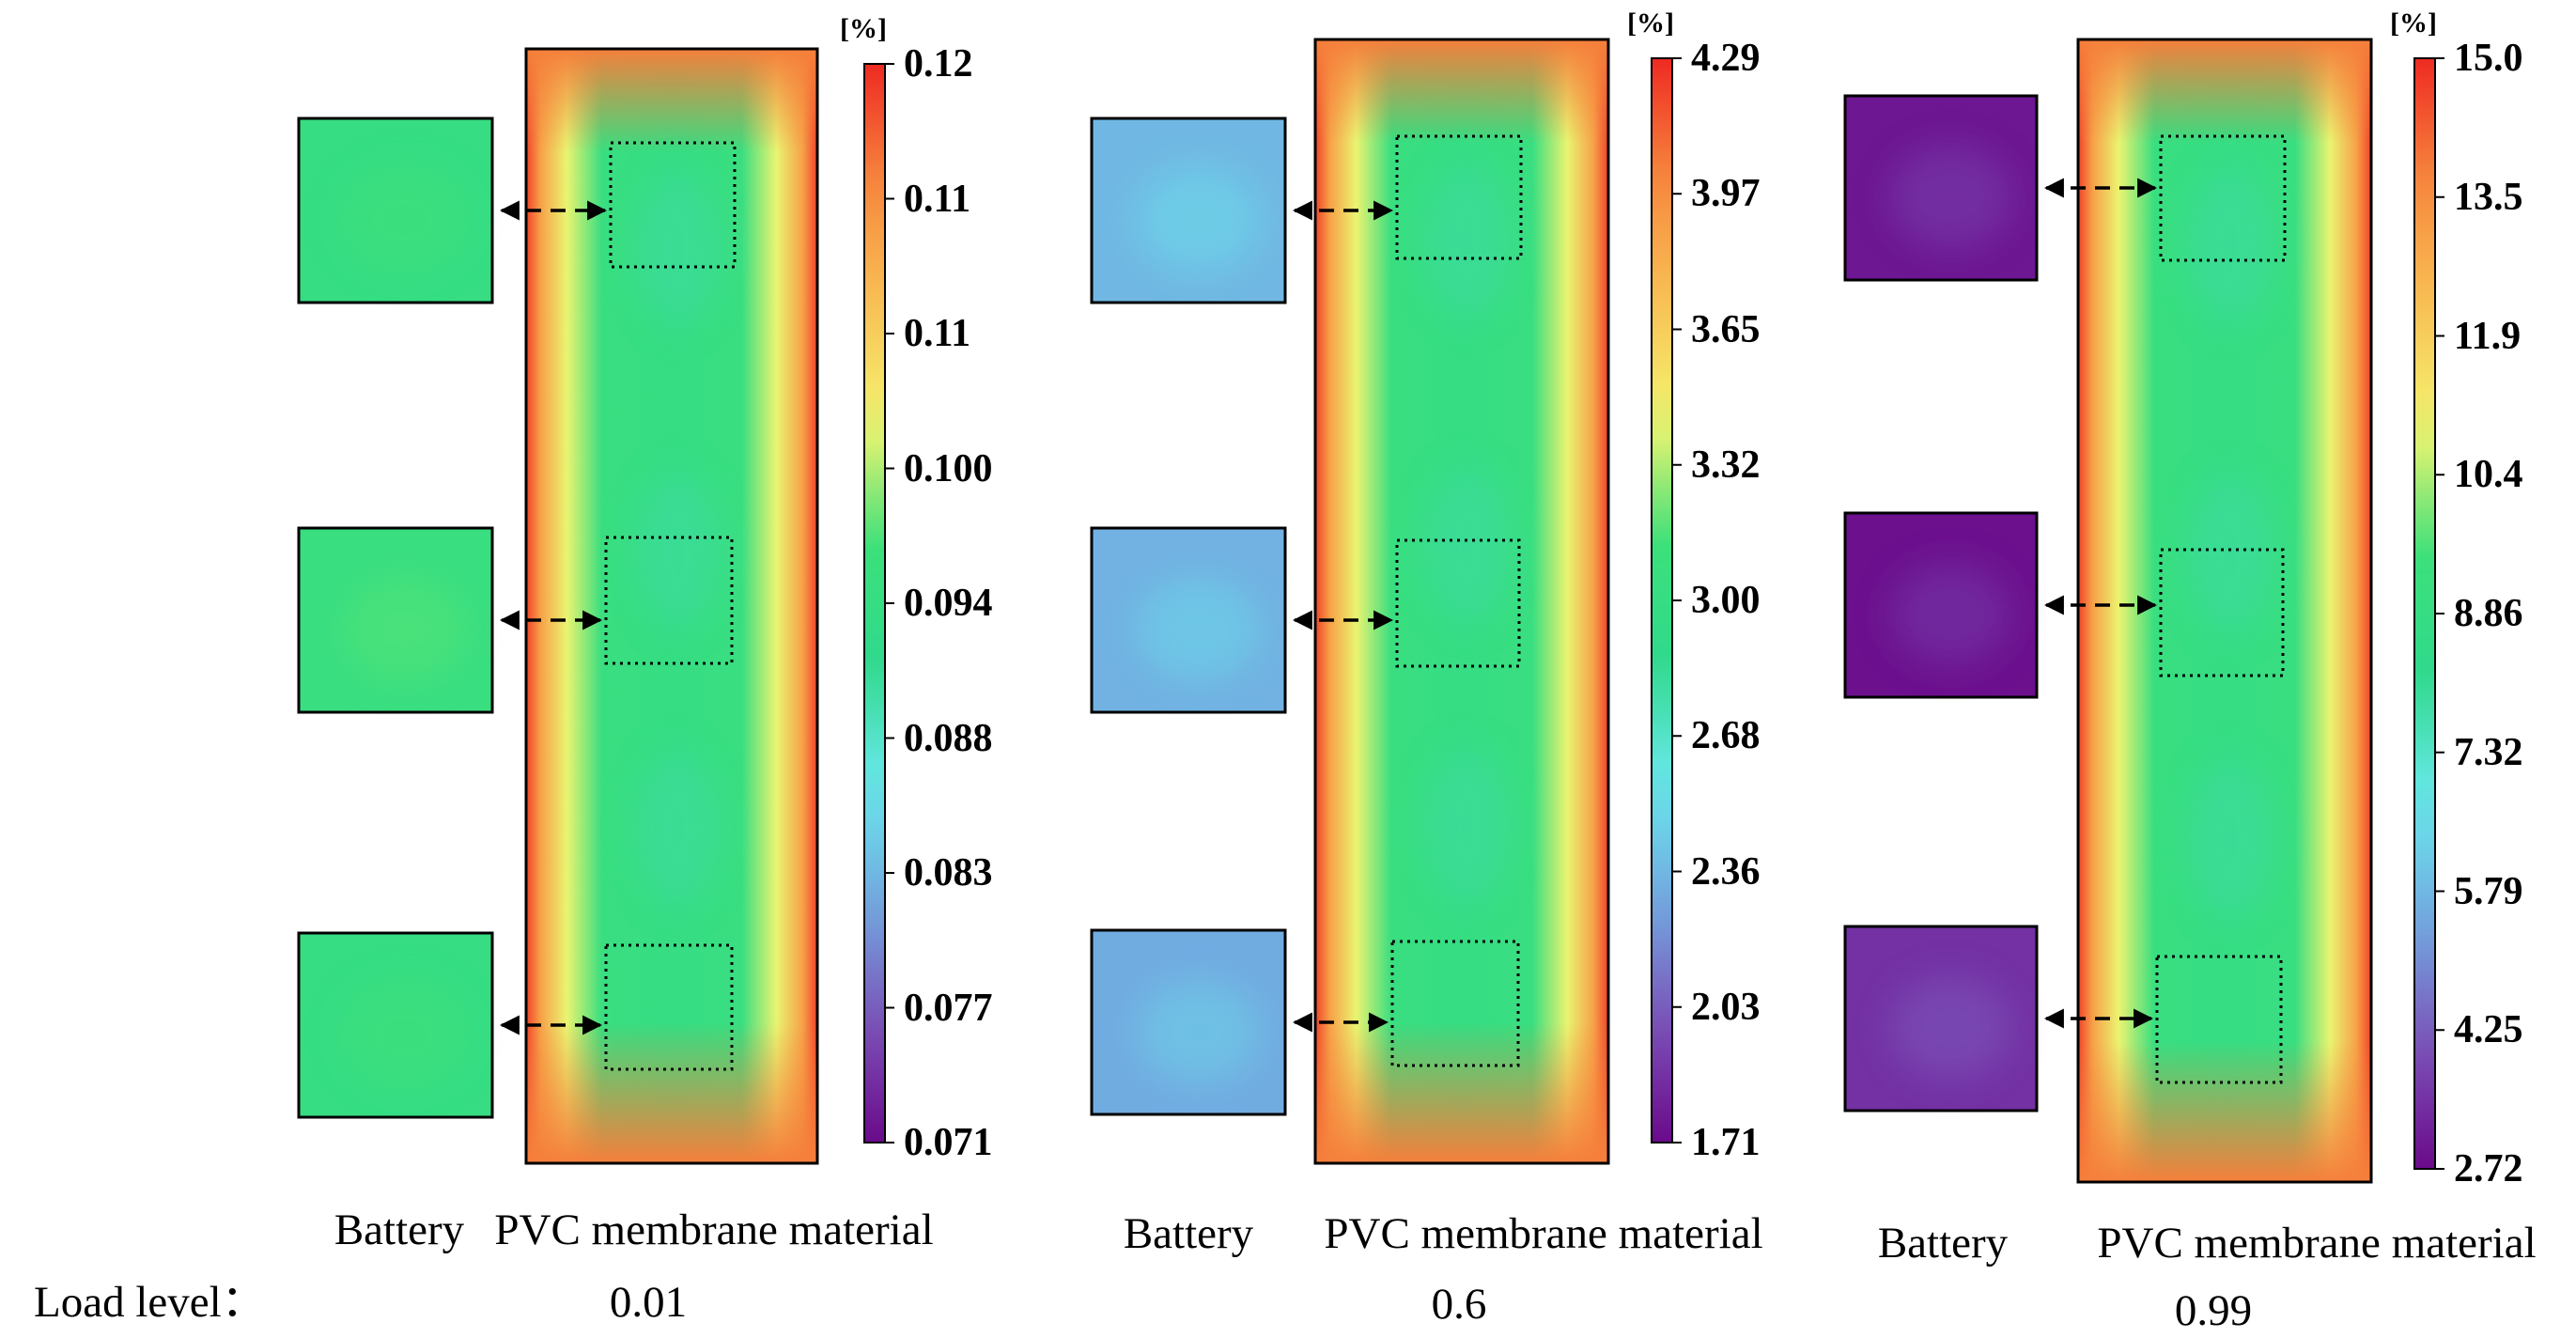 The height and width of the screenshot is (1338, 2576). What do you see at coordinates (2488, 891) in the screenshot?
I see `colorbar-tick-label: 5.79` at bounding box center [2488, 891].